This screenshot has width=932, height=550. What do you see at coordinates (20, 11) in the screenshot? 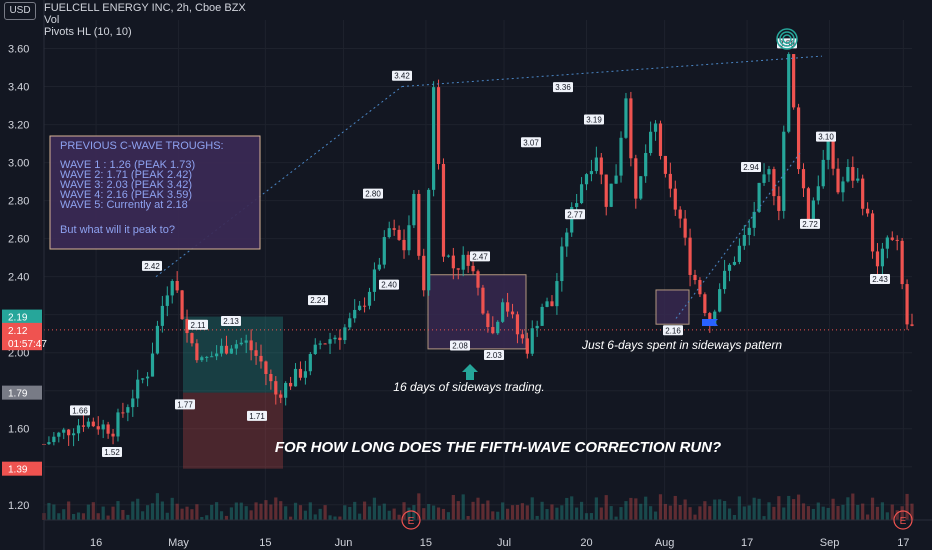
I see `currency-button: USD` at bounding box center [20, 11].